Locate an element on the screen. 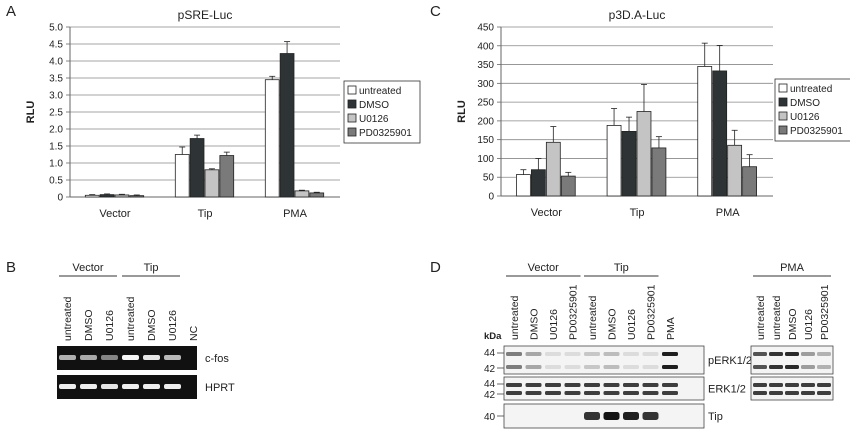 This screenshot has width=850, height=438. blot-d-pma-lane-label: PD0325901 is located at coordinates (825, 312).